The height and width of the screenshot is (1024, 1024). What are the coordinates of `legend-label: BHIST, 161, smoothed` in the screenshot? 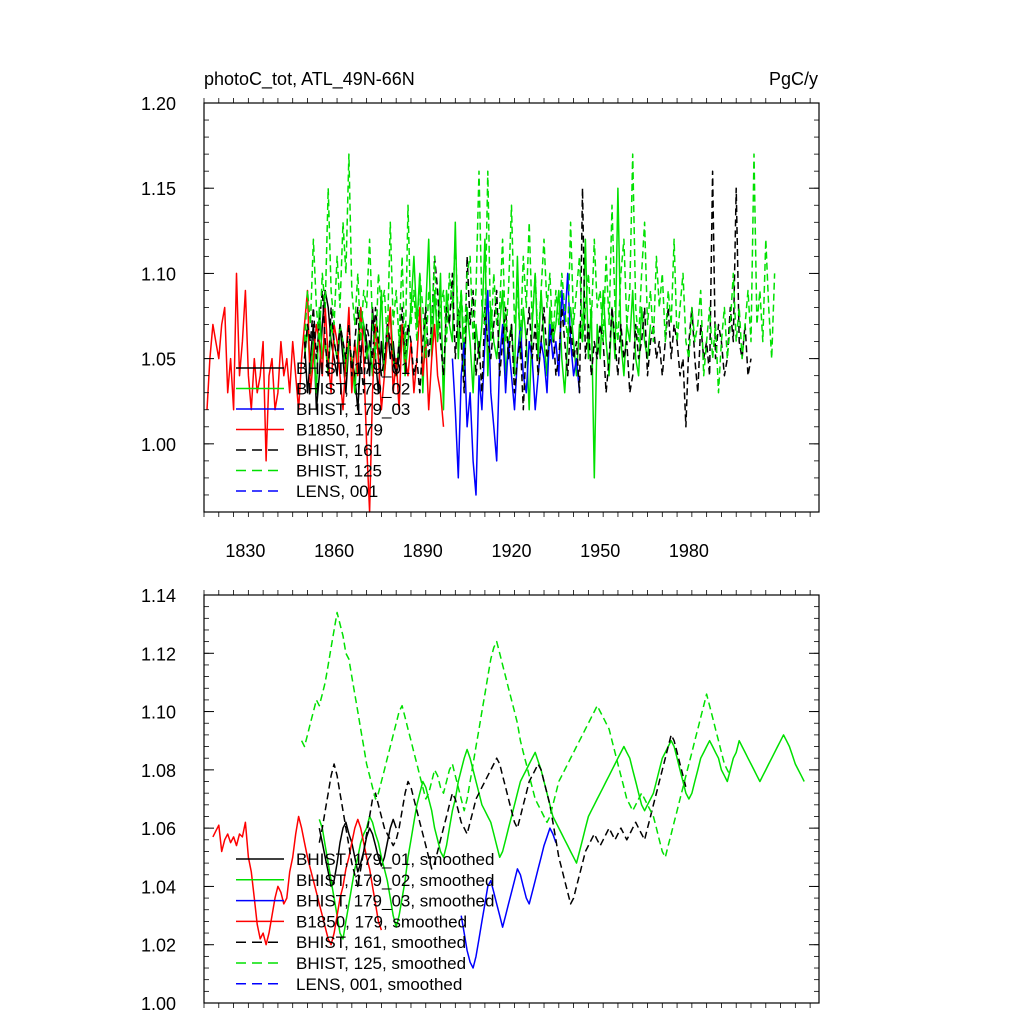 It's located at (381, 942).